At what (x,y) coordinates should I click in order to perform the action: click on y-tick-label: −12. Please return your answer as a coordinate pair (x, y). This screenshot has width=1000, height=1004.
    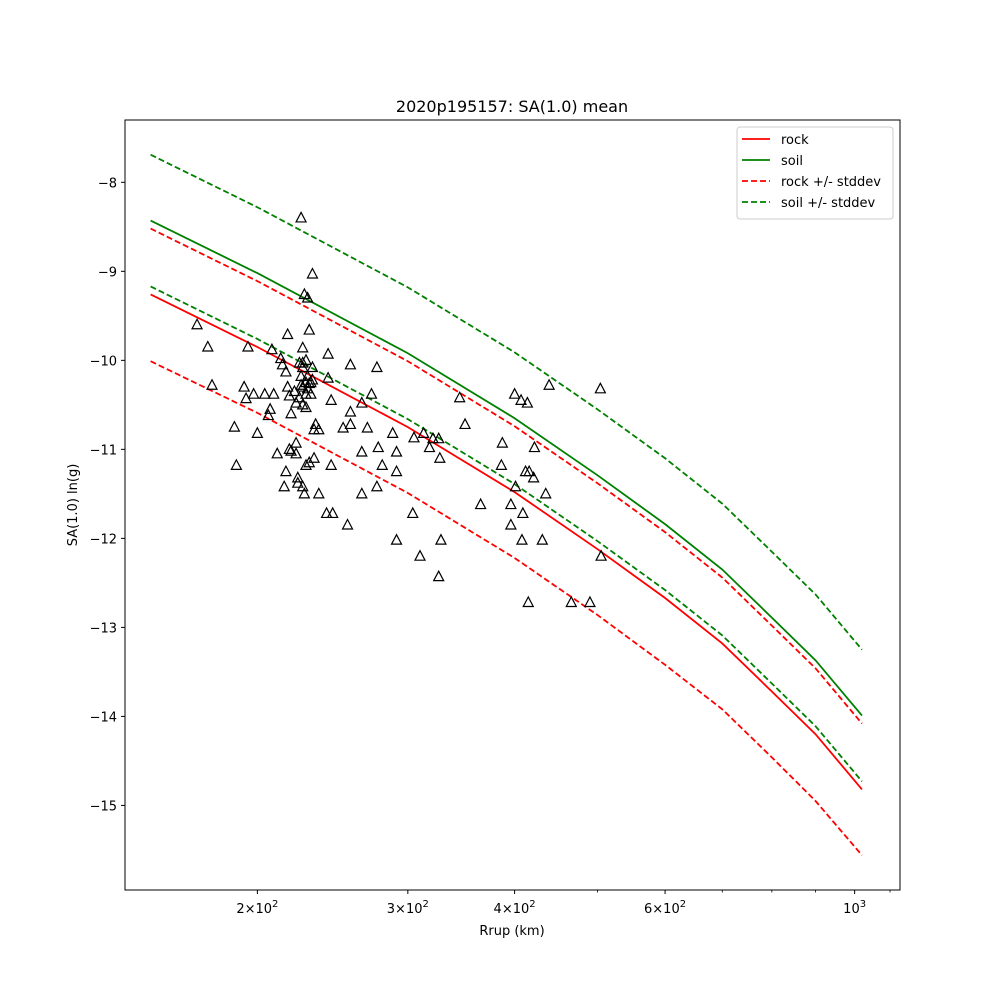
    Looking at the image, I should click on (103, 539).